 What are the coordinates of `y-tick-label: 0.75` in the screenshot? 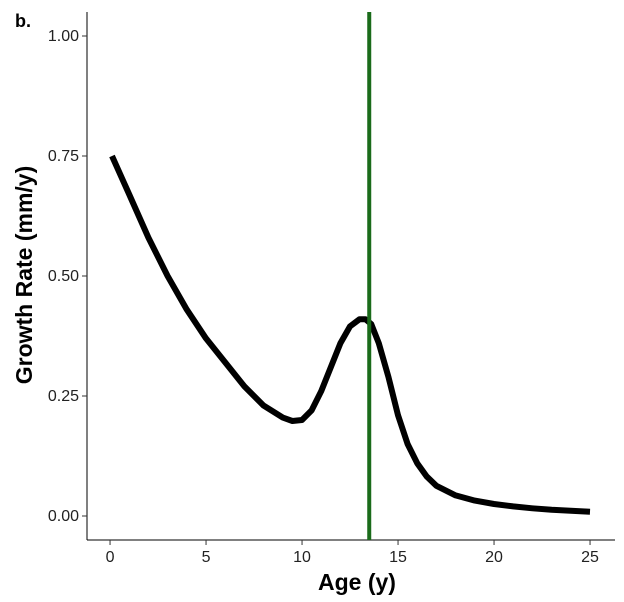 It's located at (63, 156).